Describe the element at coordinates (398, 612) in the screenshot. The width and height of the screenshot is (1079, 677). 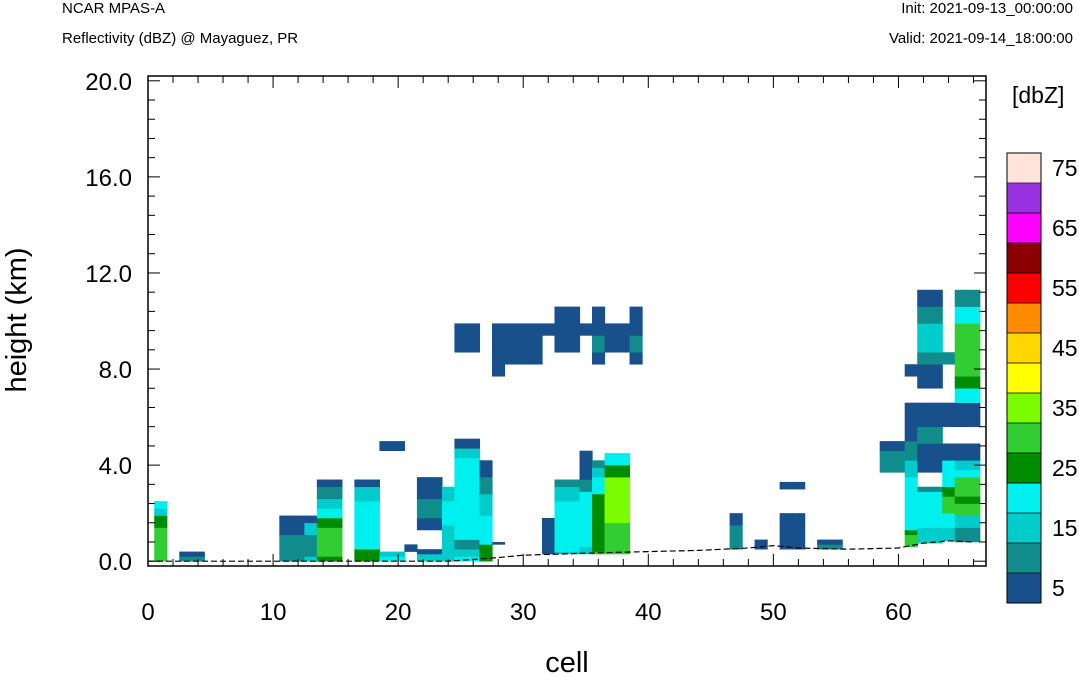
I see `x-tick-label: 20` at that location.